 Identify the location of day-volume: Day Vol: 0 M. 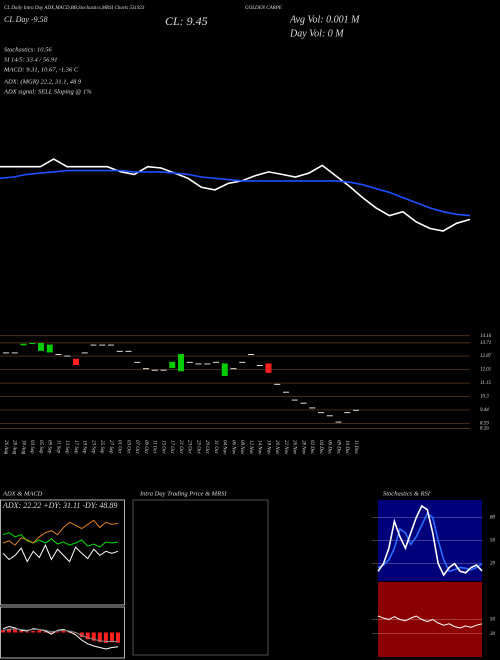
(316, 33).